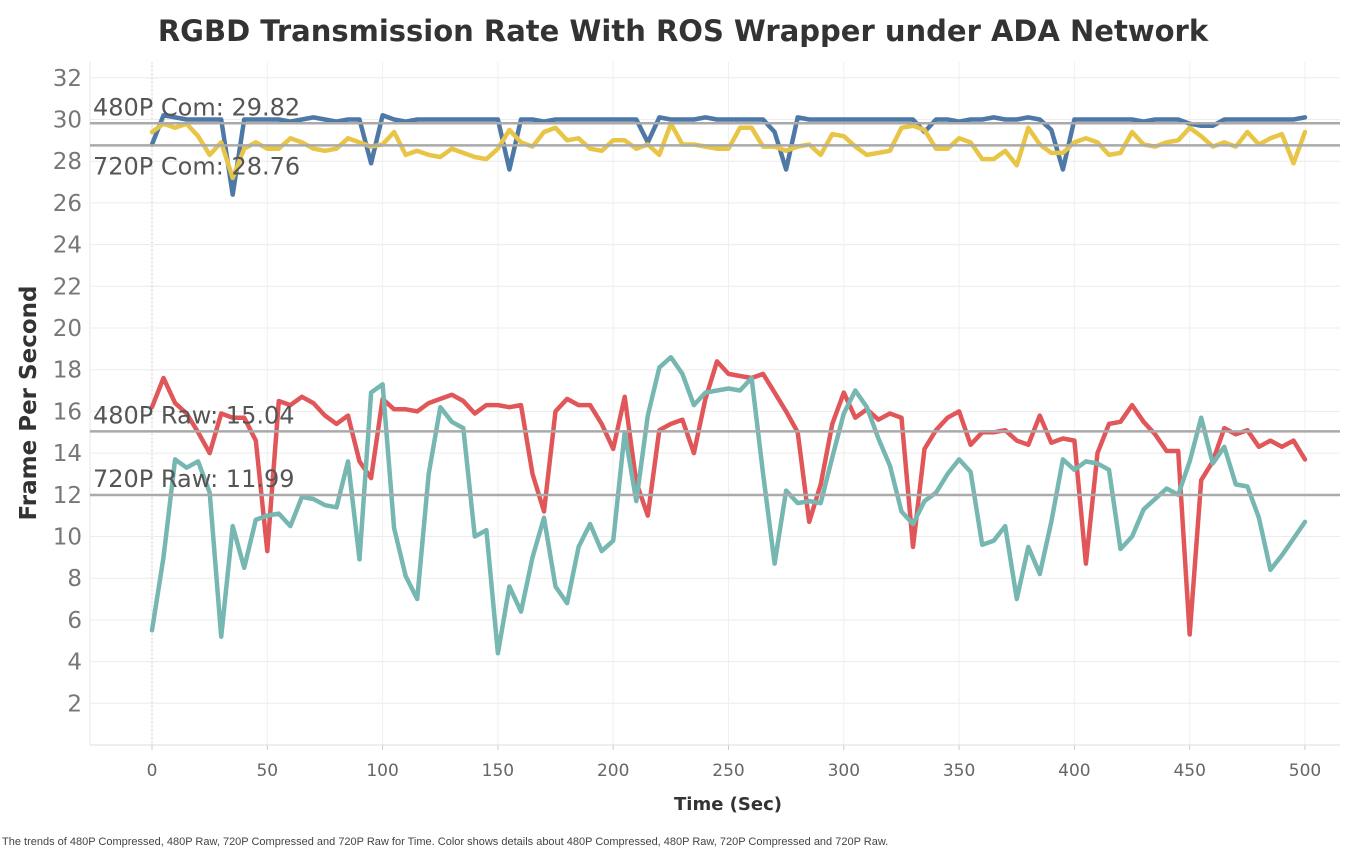 Image resolution: width=1366 pixels, height=849 pixels. Describe the element at coordinates (844, 771) in the screenshot. I see `x-tick-label: 300` at that location.